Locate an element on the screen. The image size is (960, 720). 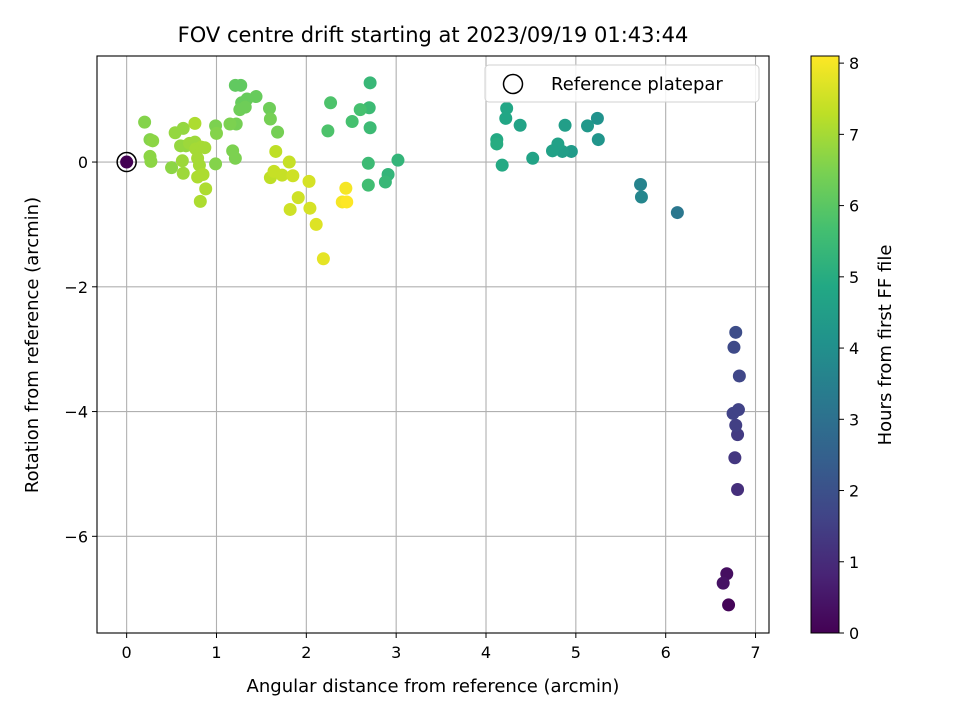
reference-marker-group is located at coordinates (126, 162).